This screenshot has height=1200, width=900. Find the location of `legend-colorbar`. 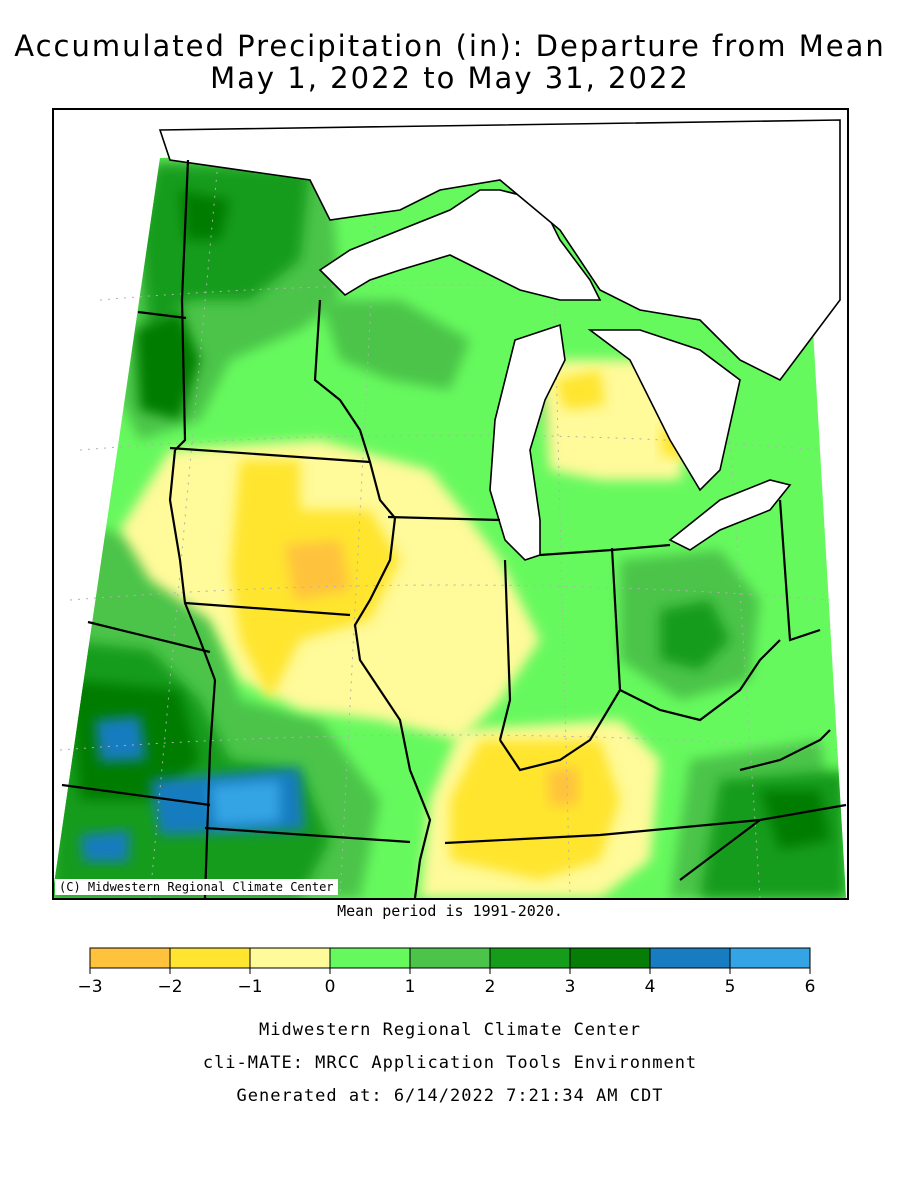

legend-colorbar is located at coordinates (450, 958).